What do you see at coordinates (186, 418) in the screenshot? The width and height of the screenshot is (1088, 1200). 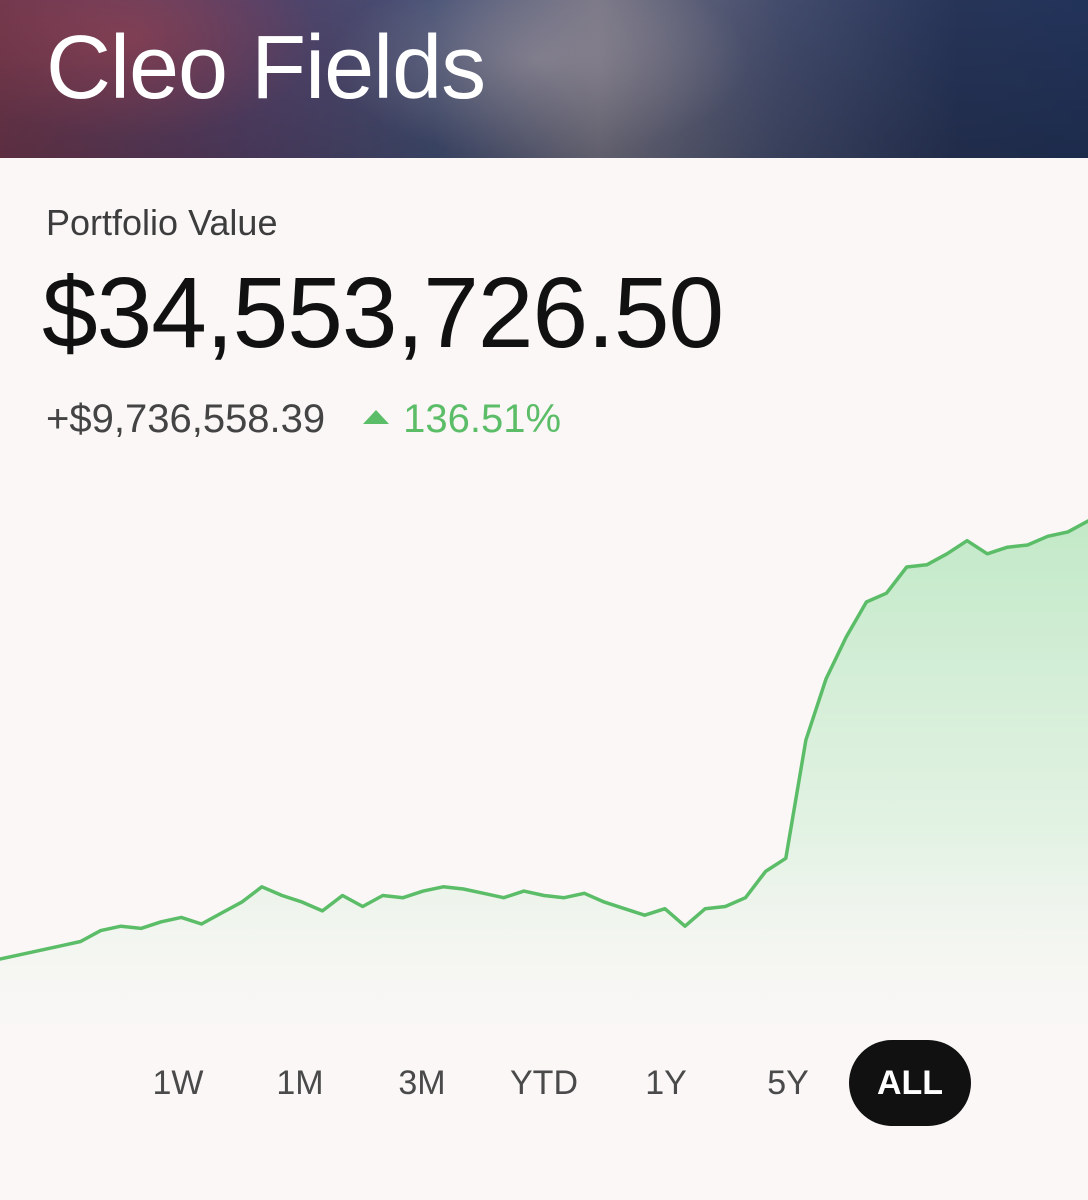 I see `change-amount: +$9,736,558.39` at bounding box center [186, 418].